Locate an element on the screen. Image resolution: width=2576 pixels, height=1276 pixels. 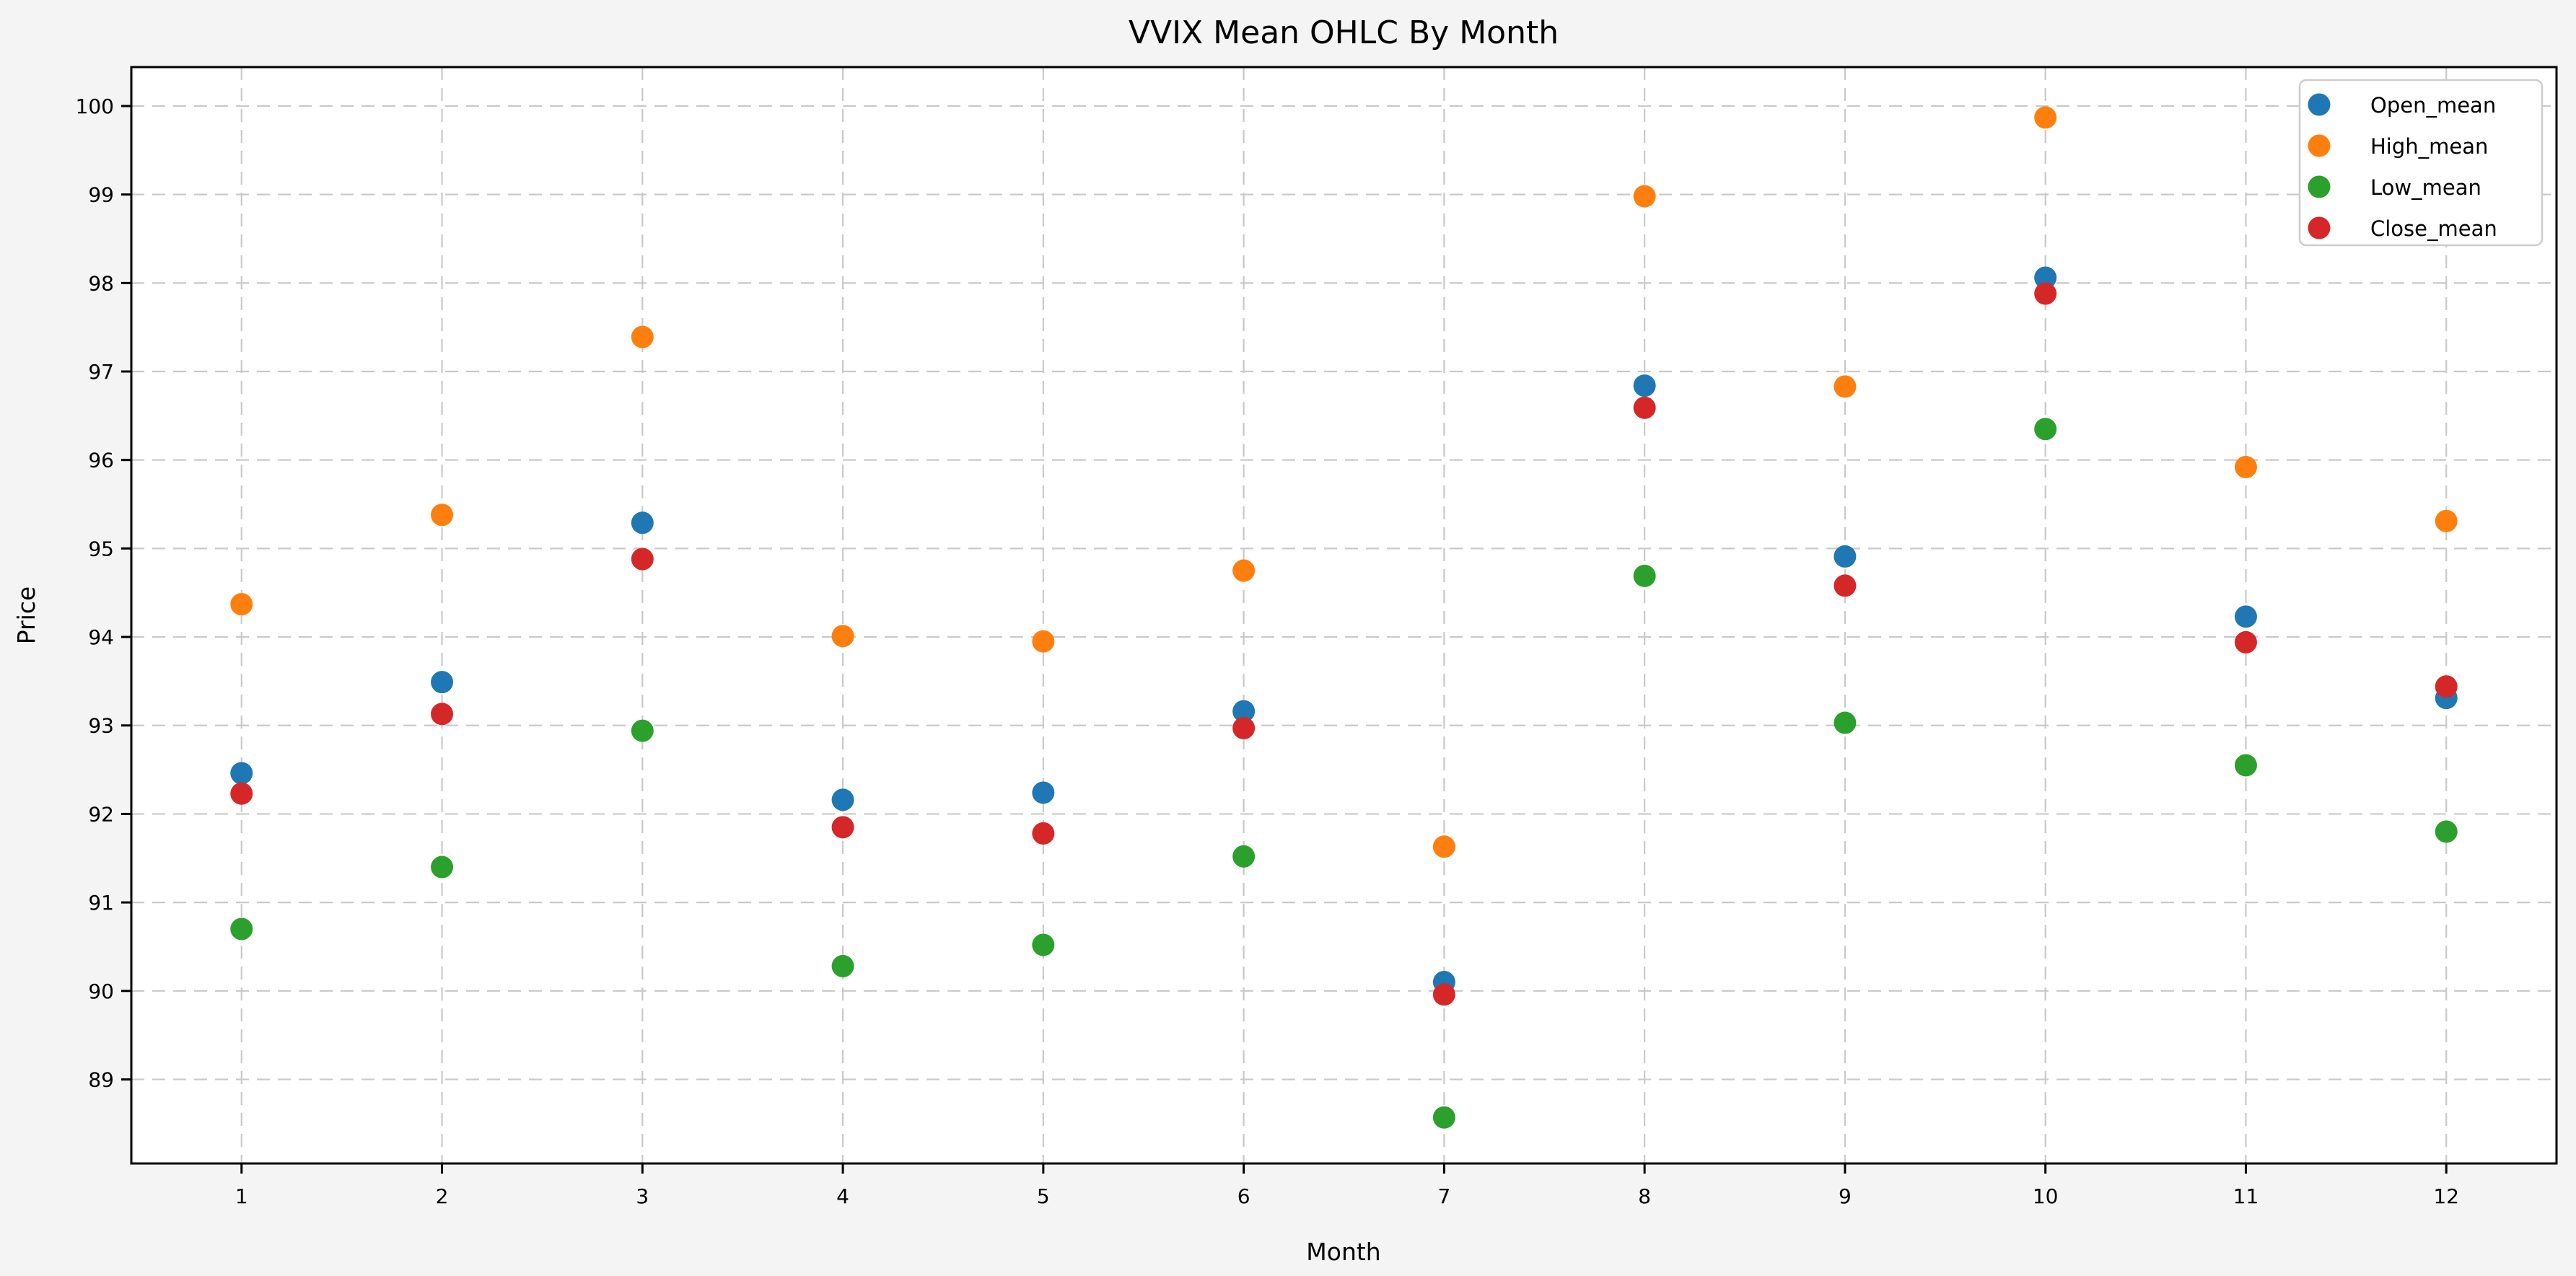
data-point-close_mean-m5 is located at coordinates (1043, 834).